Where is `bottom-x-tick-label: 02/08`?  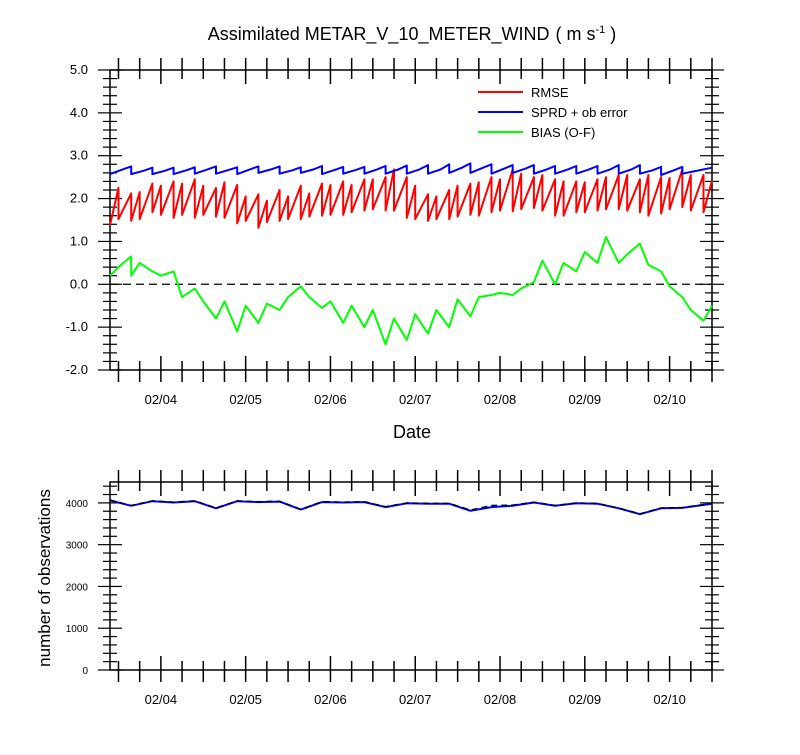 bottom-x-tick-label: 02/08 is located at coordinates (500, 699).